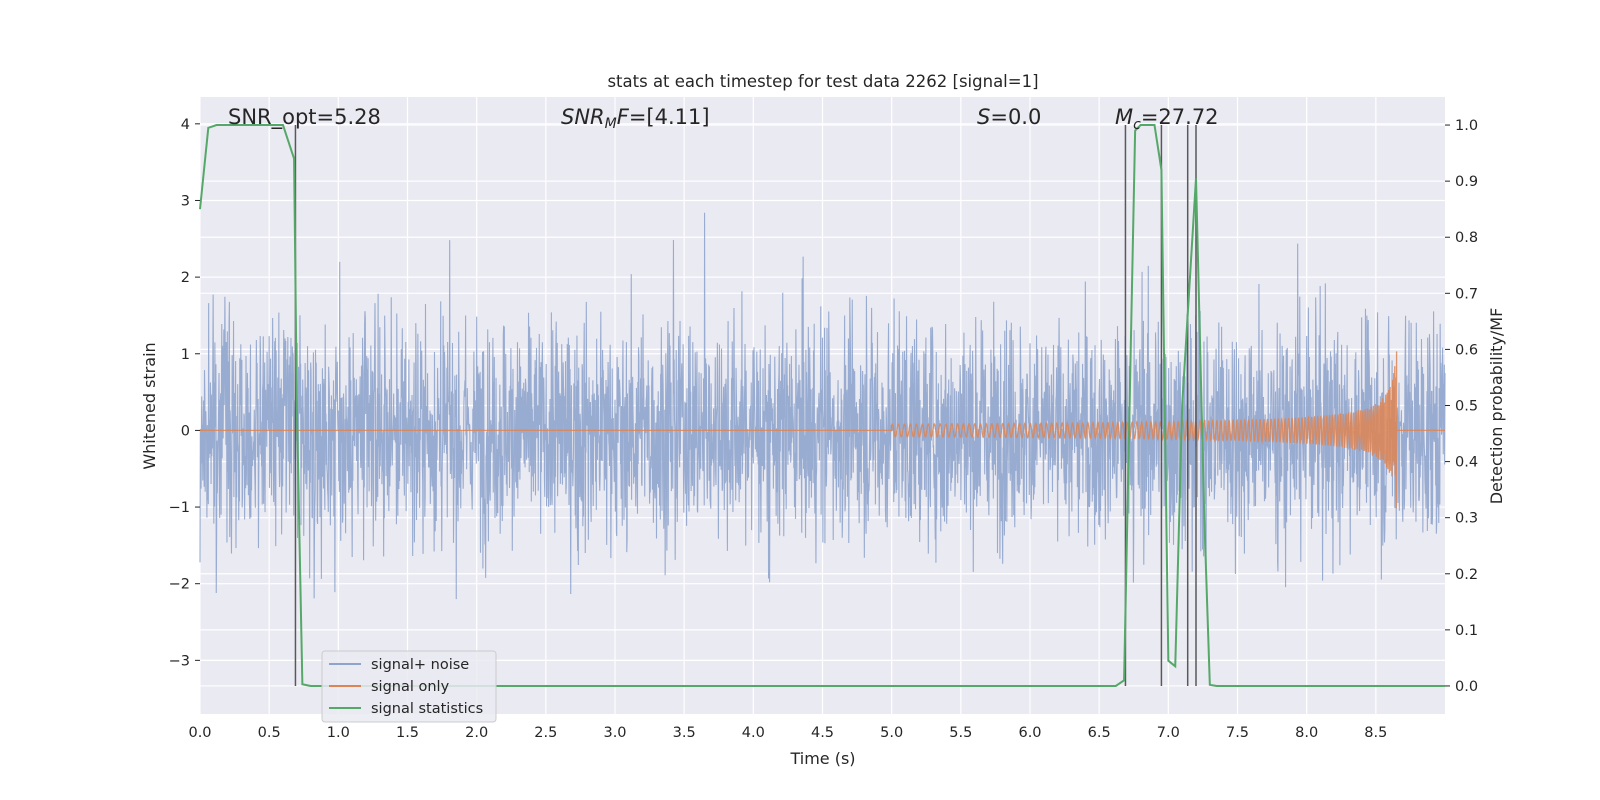 The image size is (1600, 800). I want to click on y-right-tick-label: 0.5, so click(1466, 407).